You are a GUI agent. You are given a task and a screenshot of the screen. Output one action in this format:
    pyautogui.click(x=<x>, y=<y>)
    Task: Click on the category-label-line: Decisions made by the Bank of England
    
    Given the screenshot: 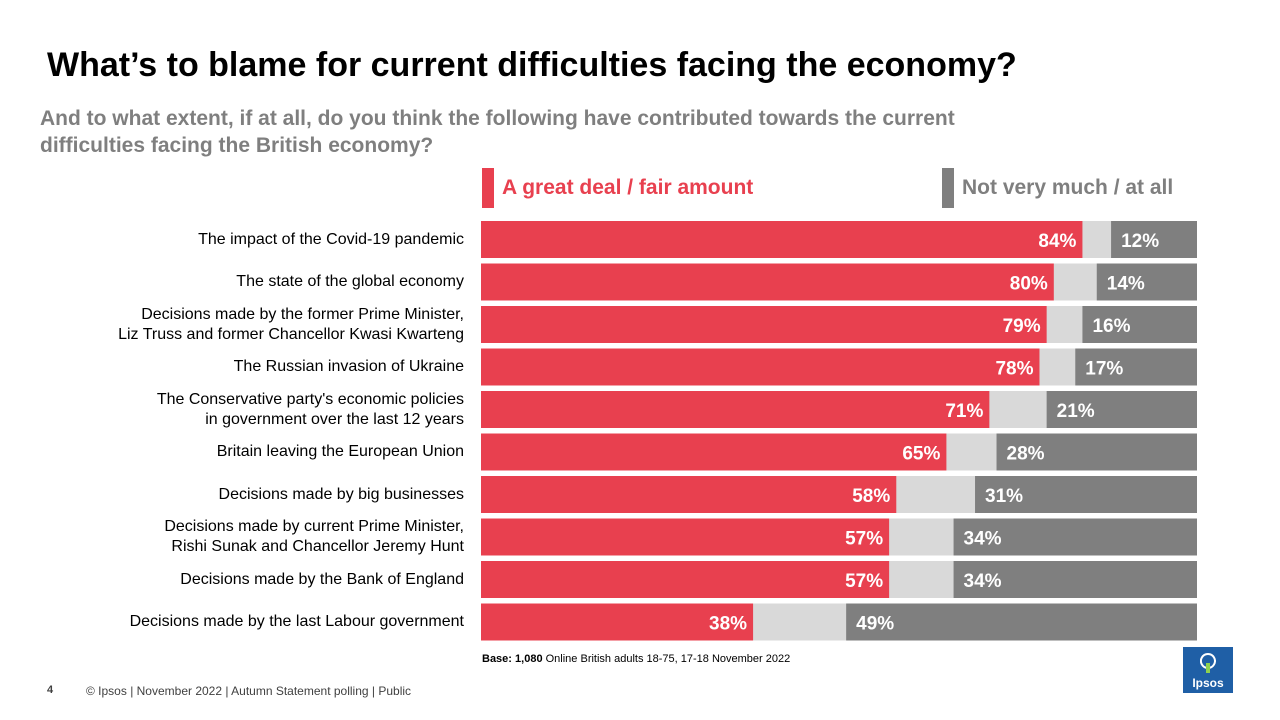 What is the action you would take?
    pyautogui.click(x=322, y=579)
    